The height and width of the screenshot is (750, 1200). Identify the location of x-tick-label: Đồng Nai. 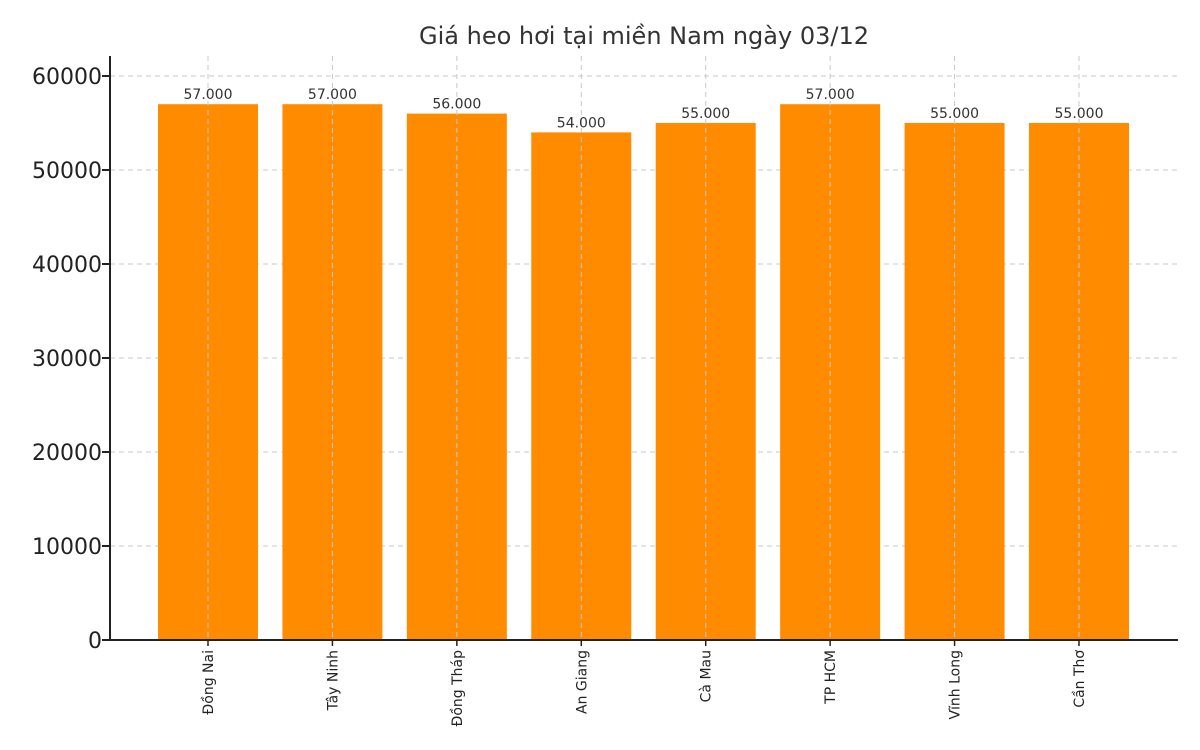
(208, 682).